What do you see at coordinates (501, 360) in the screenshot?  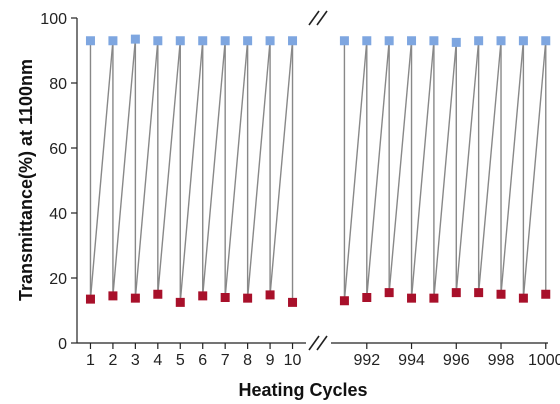 I see `x-tick-label: 998` at bounding box center [501, 360].